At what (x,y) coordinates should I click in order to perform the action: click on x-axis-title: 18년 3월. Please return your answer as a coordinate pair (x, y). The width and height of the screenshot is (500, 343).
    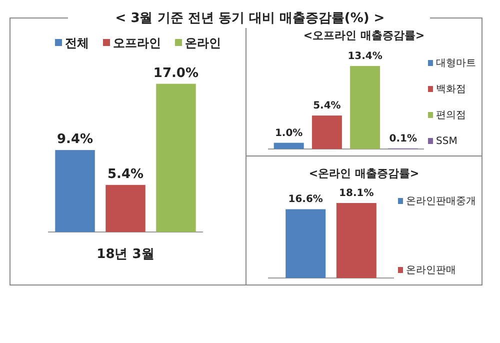
    Looking at the image, I should click on (125, 254).